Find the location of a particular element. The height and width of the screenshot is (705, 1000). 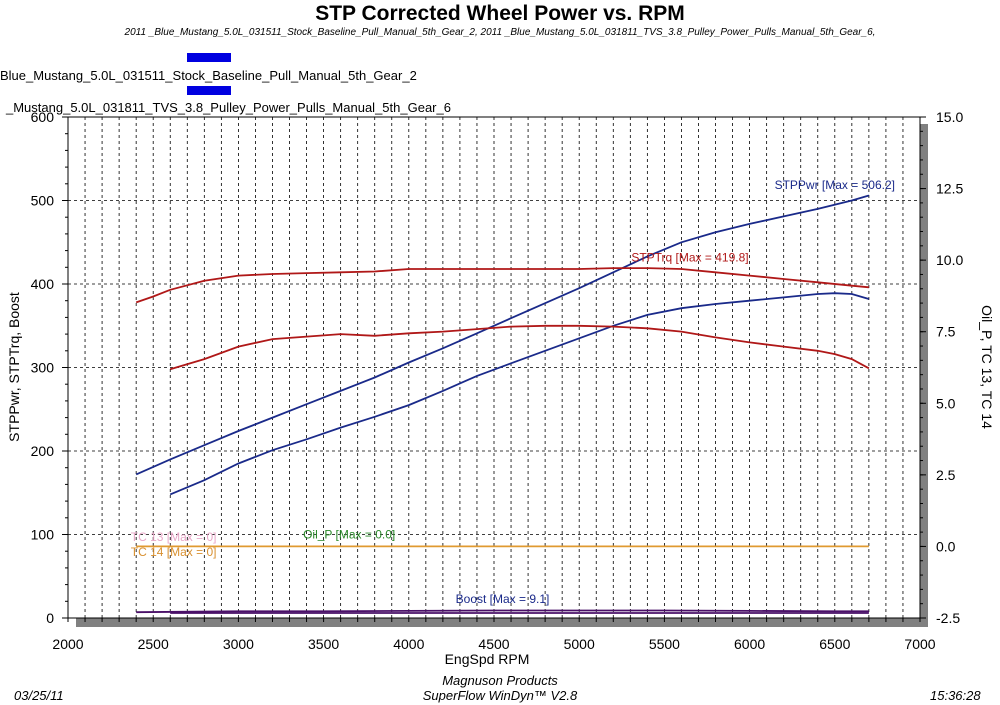

y2-tick-label: 15.0 is located at coordinates (949, 117).